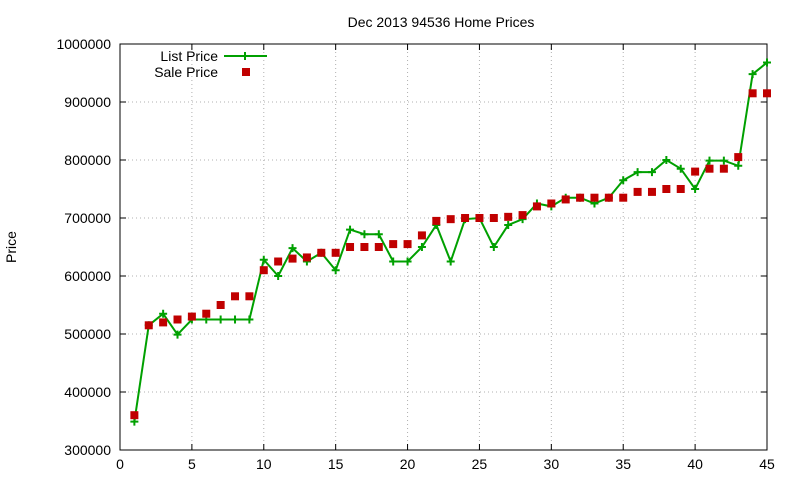 This screenshot has height=480, width=800. What do you see at coordinates (192, 464) in the screenshot?
I see `x-tick-label: 5` at bounding box center [192, 464].